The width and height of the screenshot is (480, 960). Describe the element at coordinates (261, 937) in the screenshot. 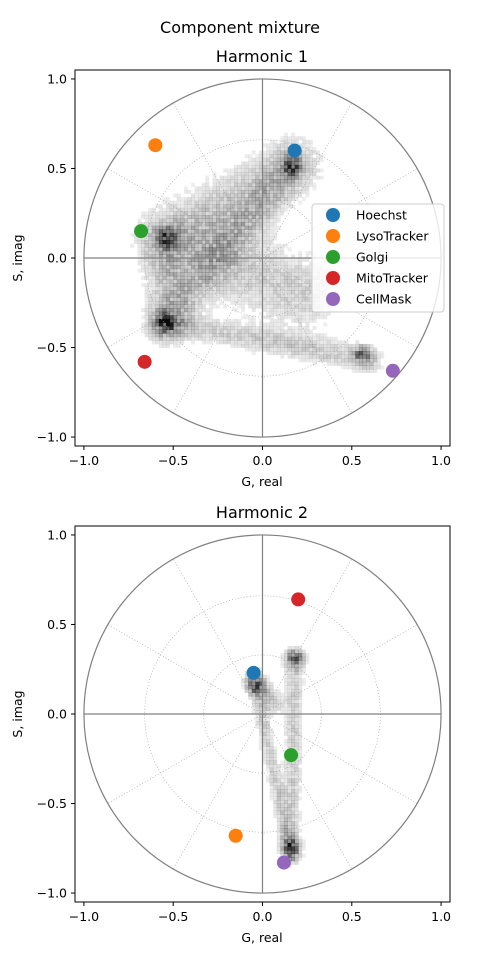

I see `panel-2-xlabel: G, real` at that location.